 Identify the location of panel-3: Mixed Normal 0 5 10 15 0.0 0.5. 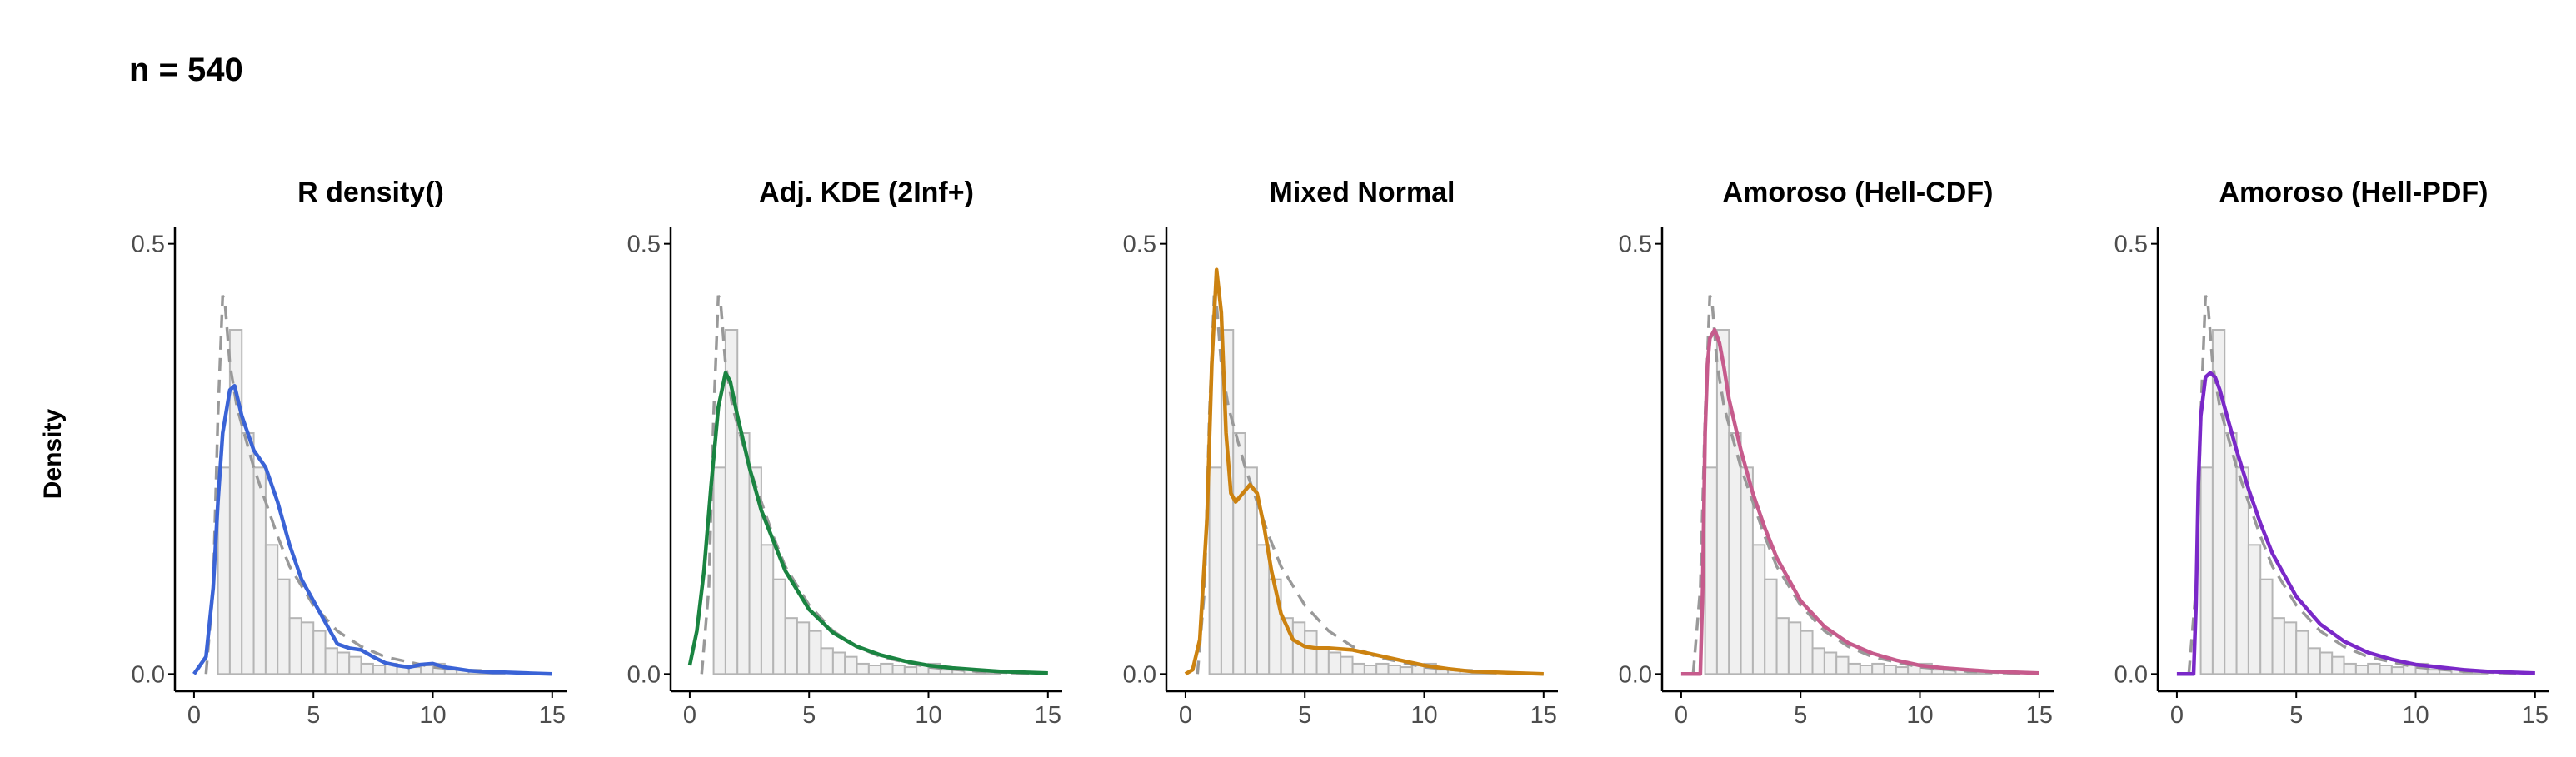
(1340, 453).